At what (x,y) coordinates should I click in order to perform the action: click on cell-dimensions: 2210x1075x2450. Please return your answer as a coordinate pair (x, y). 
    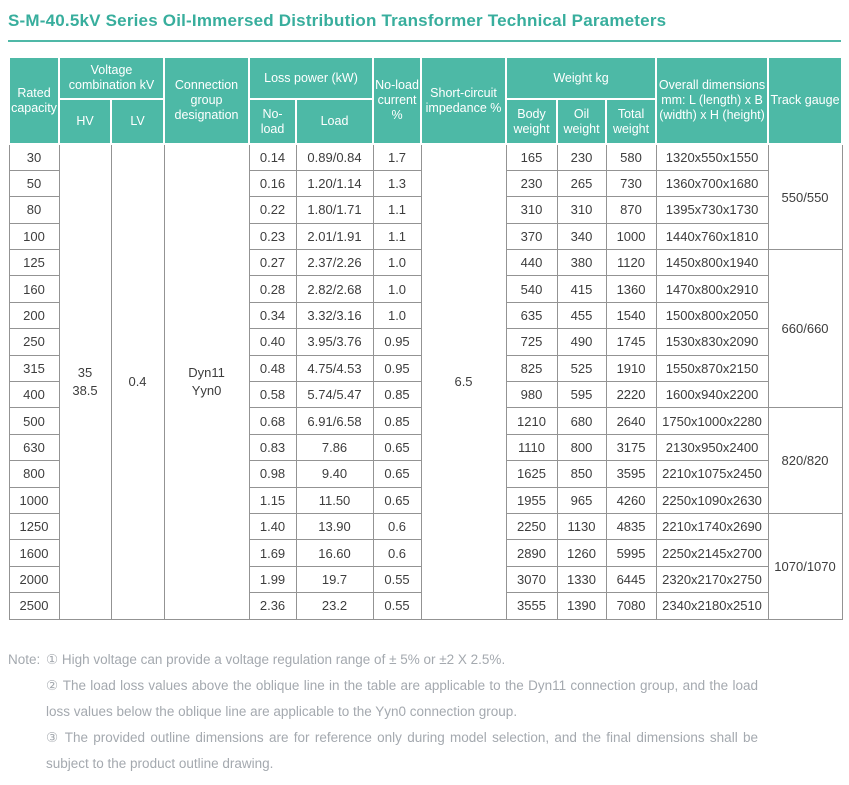
    Looking at the image, I should click on (712, 474).